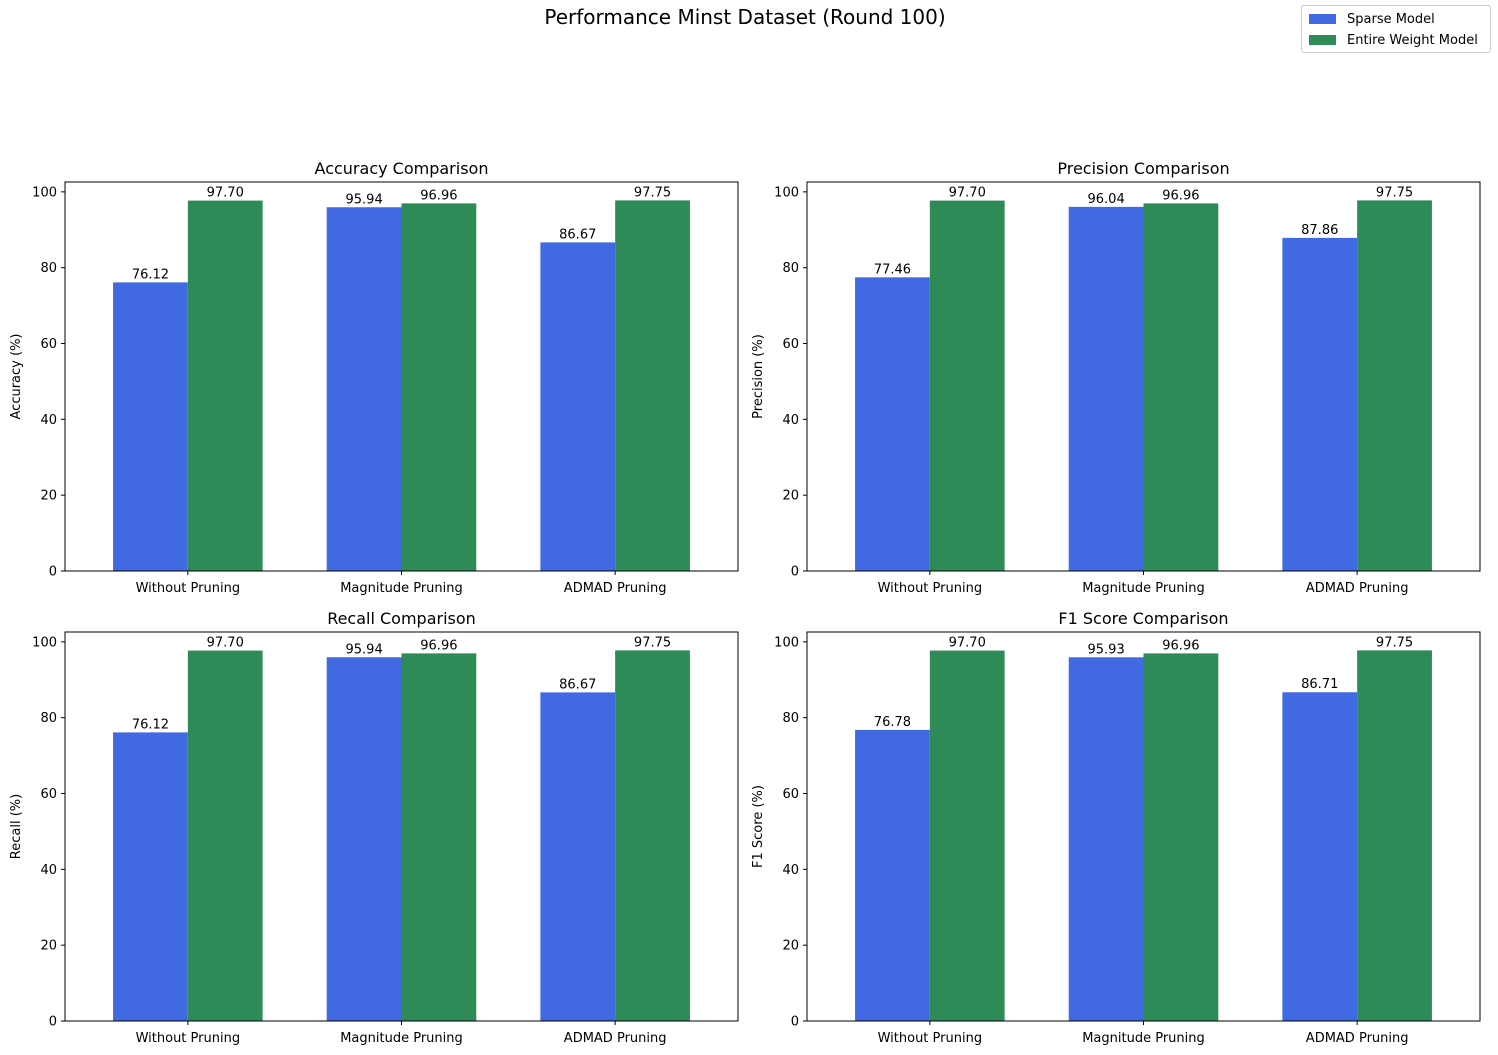 This screenshot has height=1055, width=1498. I want to click on legend-item-entire-weight-model: Entire Weight Model, so click(1393, 40).